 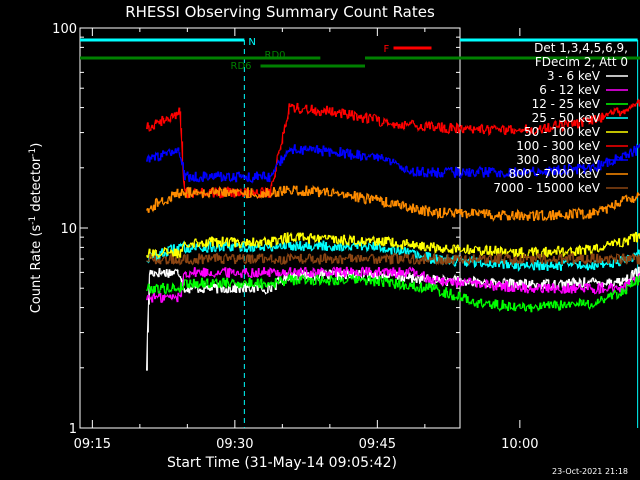 I want to click on legend-label: 12 - 25 keV, so click(x=566, y=104).